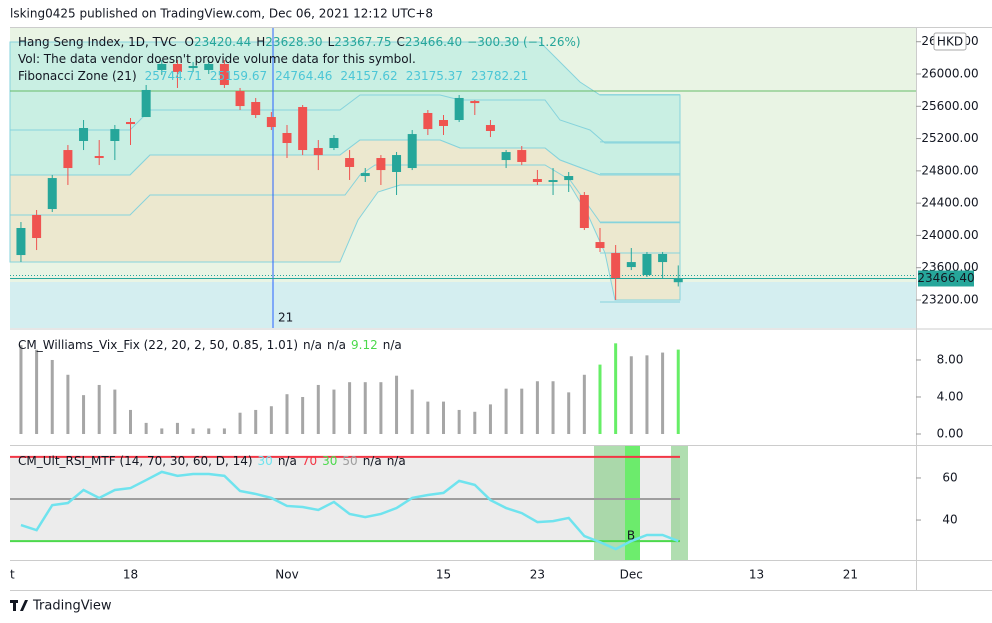  Describe the element at coordinates (949, 235) in the screenshot. I see `y-tick-label: 24000.00` at that location.